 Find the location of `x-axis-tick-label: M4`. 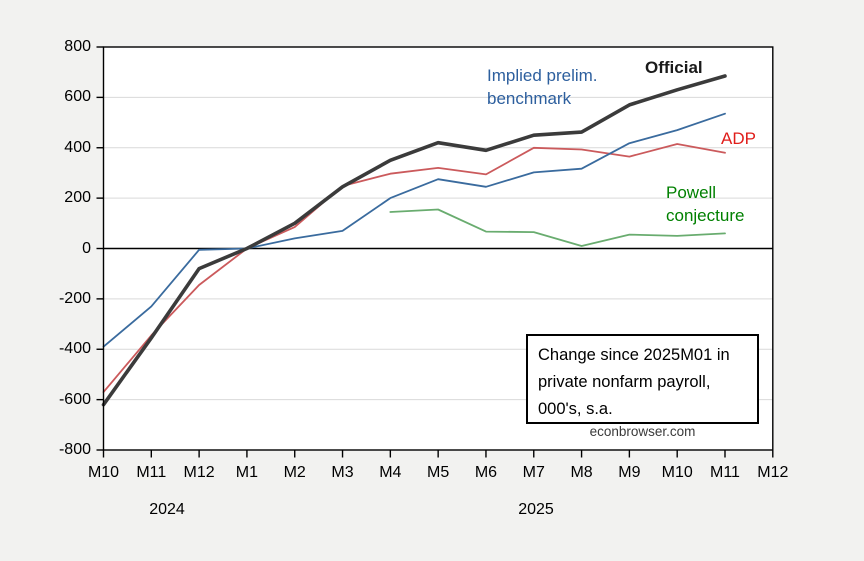

x-axis-tick-label: M4 is located at coordinates (390, 472).